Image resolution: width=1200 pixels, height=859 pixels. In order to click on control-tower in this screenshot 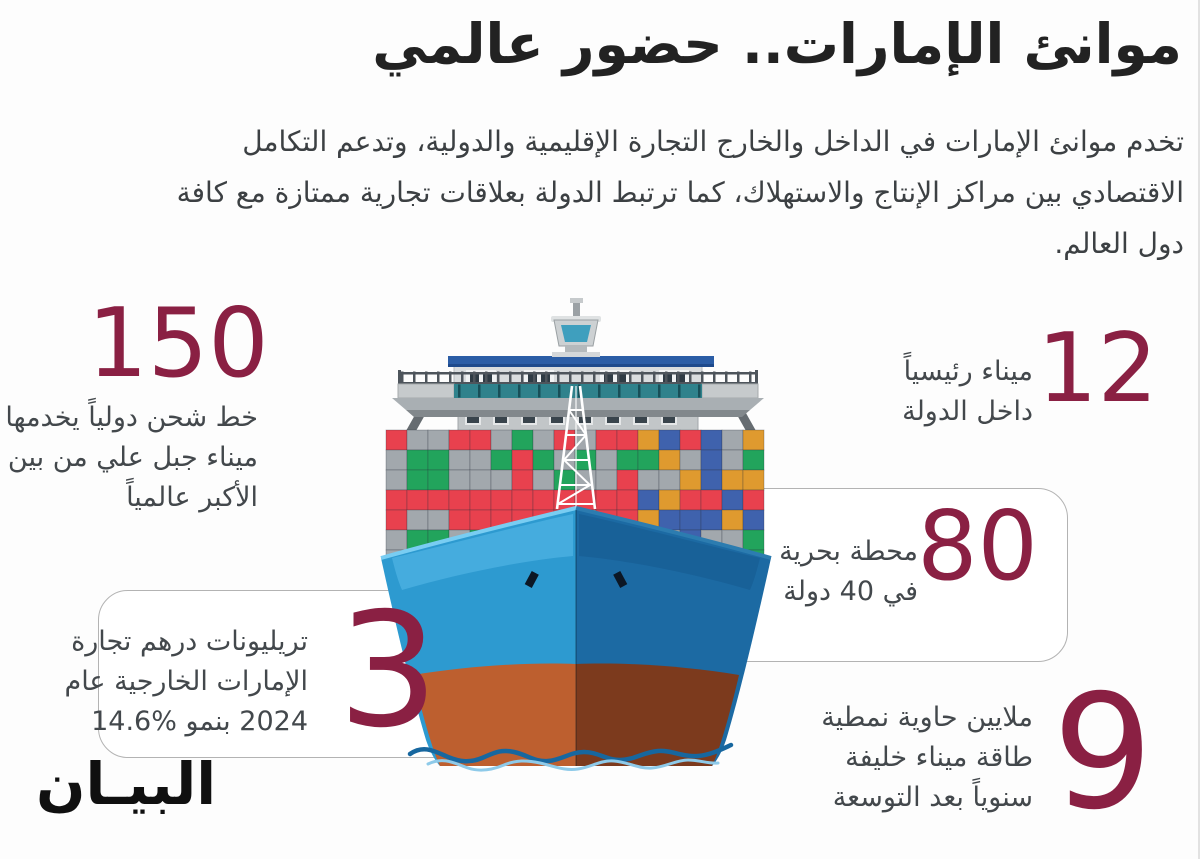, I will do `click(576, 327)`.